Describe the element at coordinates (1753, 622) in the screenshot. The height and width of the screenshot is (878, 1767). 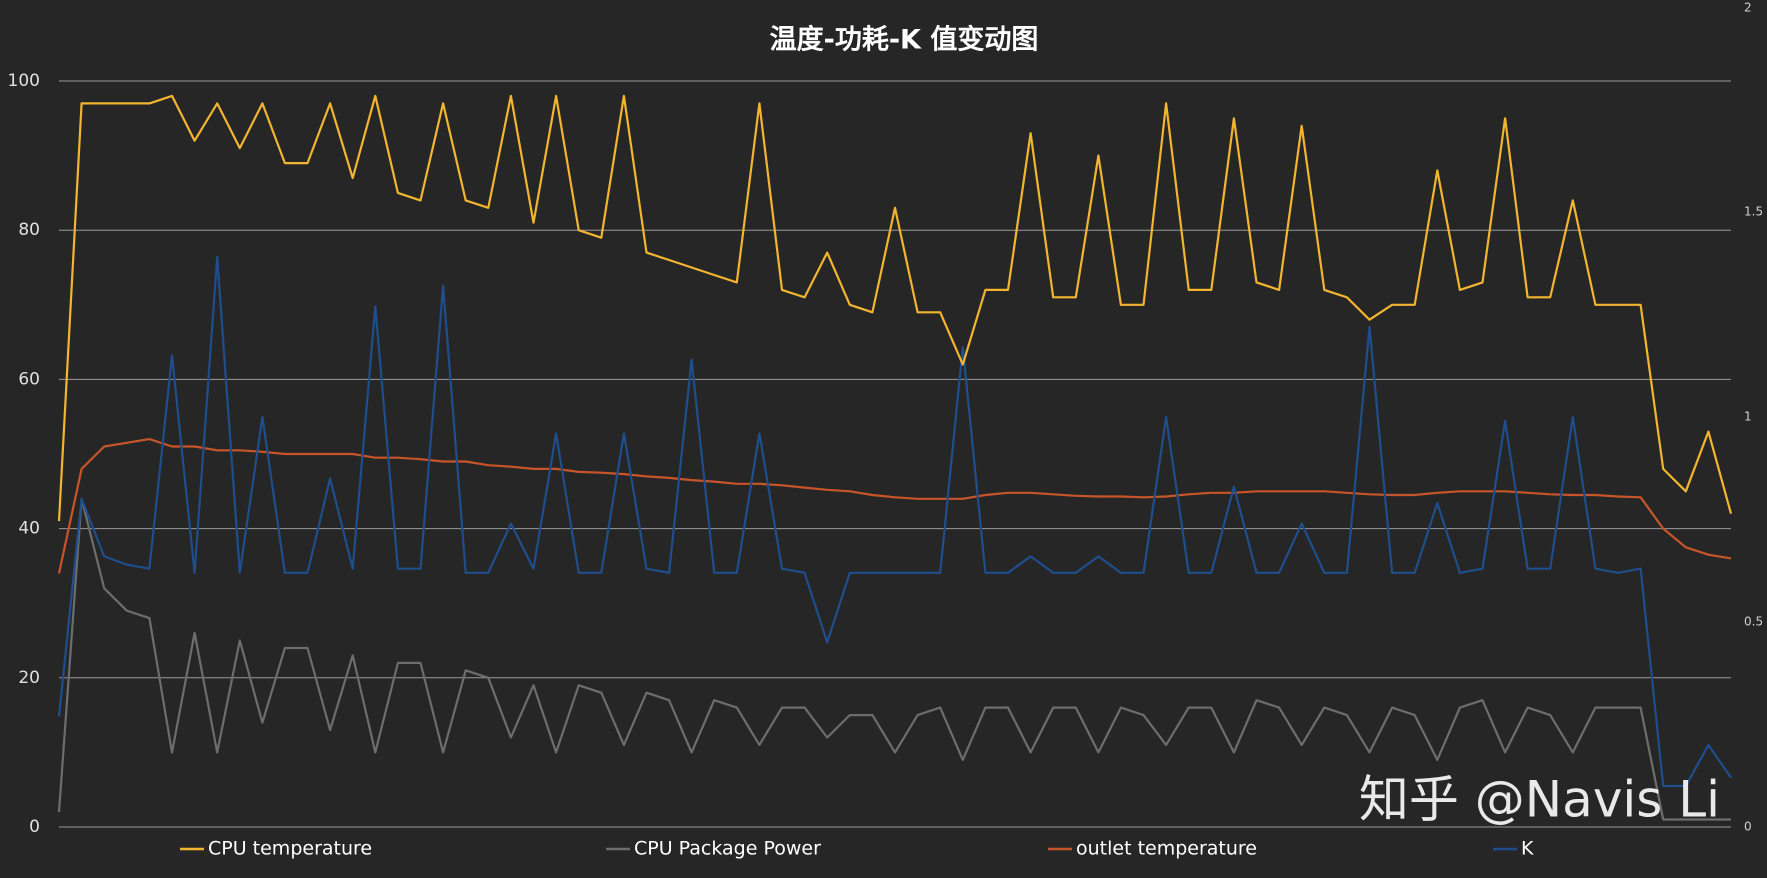
I see `y2-tick-label: 0.5` at that location.